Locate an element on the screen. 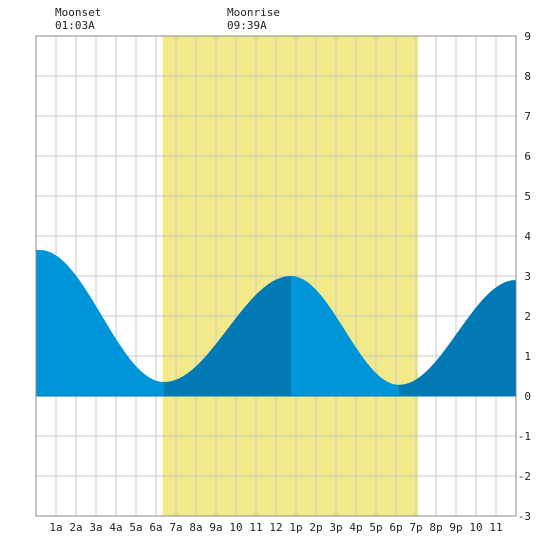 The image size is (550, 550). x-tick-label: 6p is located at coordinates (395, 527).